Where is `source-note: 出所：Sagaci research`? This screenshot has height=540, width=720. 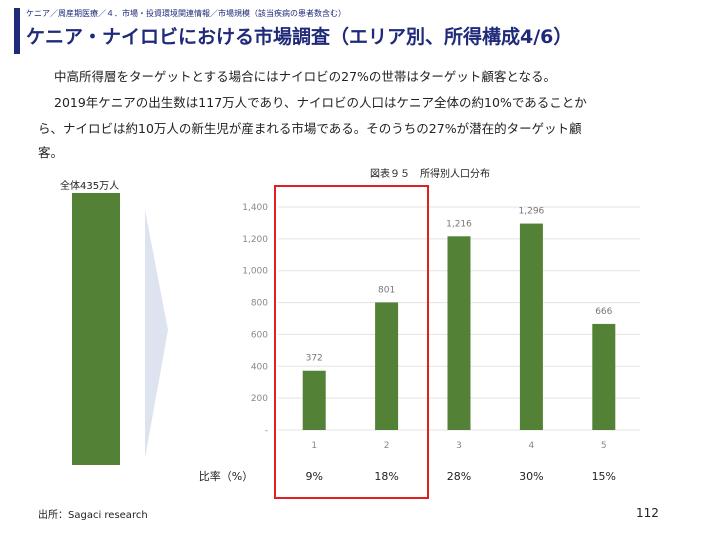 source-note: 出所：Sagaci research is located at coordinates (93, 515).